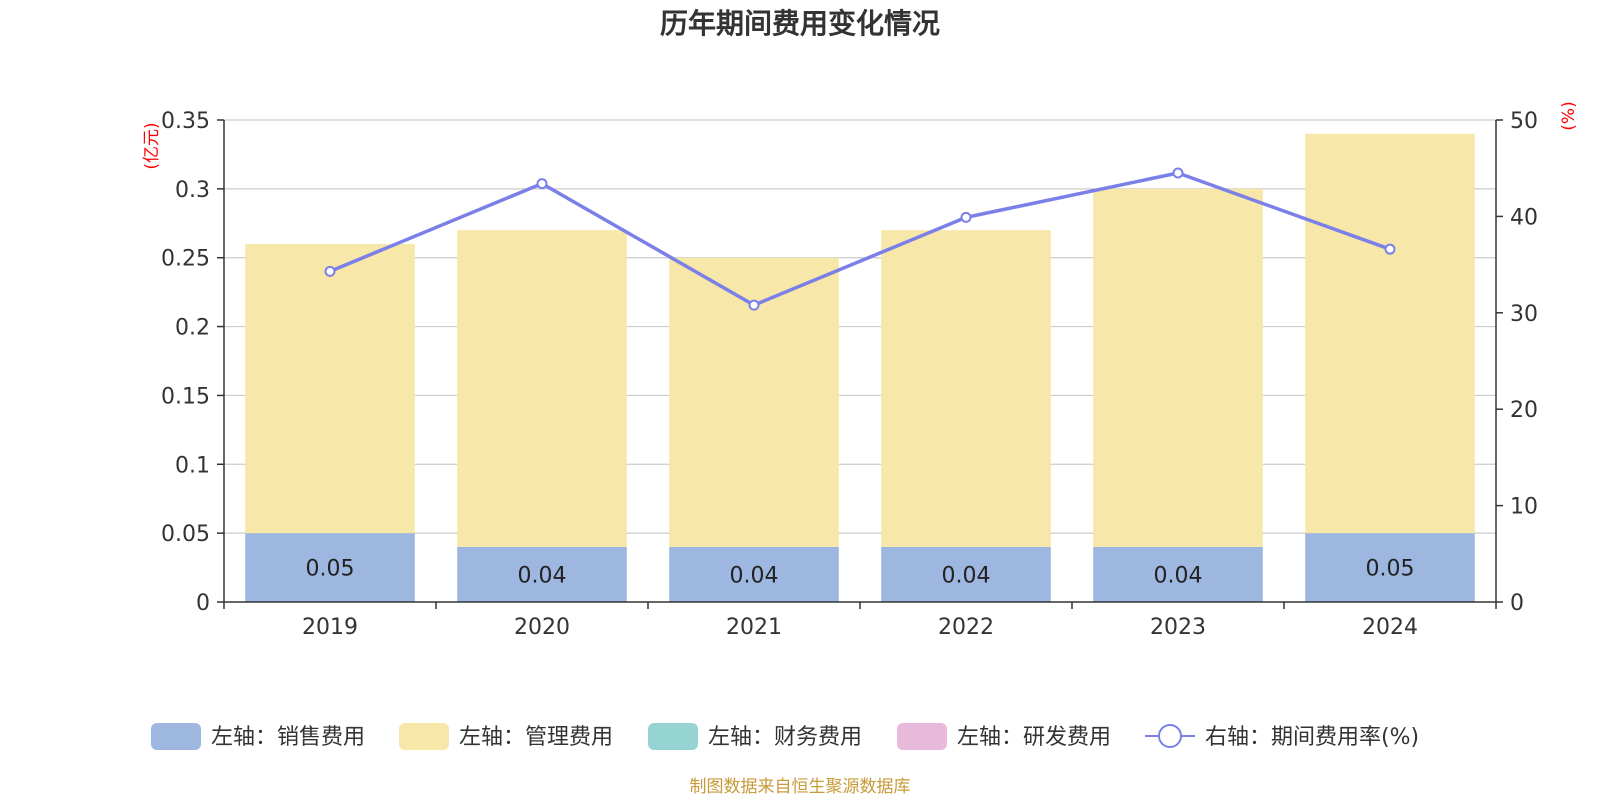 This screenshot has height=800, width=1600. I want to click on legend: 左轴：销售费用 左轴：管理费用 左轴：财务费用 左轴：研发费用 右轴：期间费用率(%), so click(785, 736).